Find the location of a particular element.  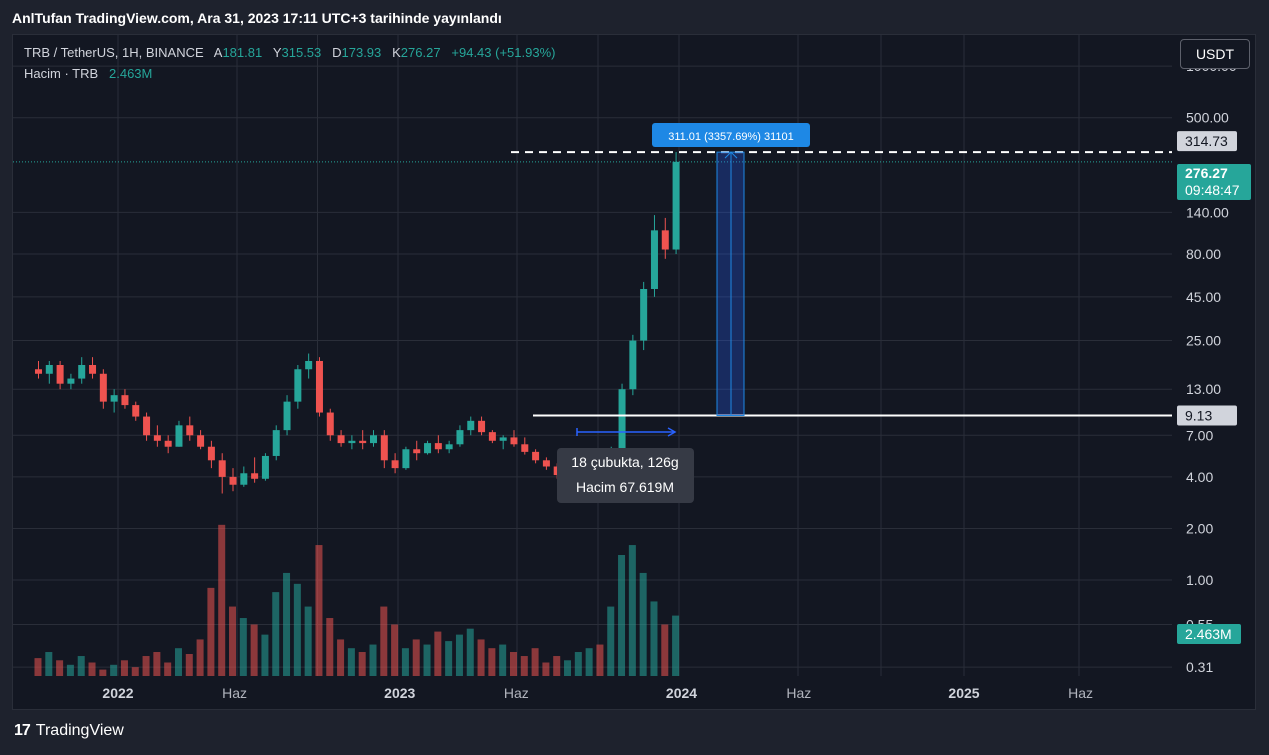

countdown-tag: 09:48:47 is located at coordinates (1212, 190).